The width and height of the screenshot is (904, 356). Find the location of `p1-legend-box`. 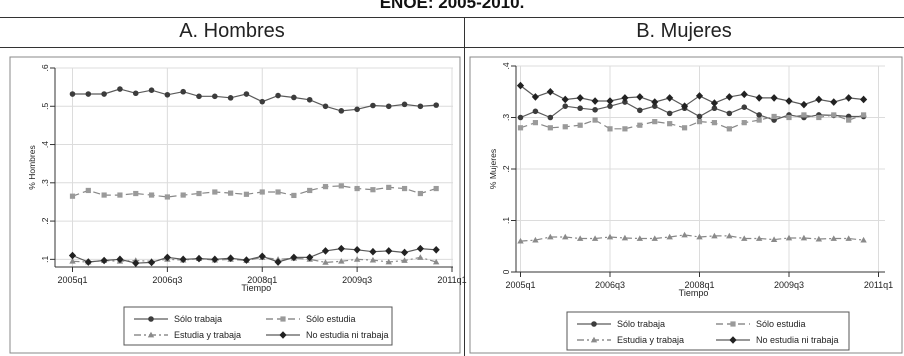

p1-legend-box is located at coordinates (258, 326).